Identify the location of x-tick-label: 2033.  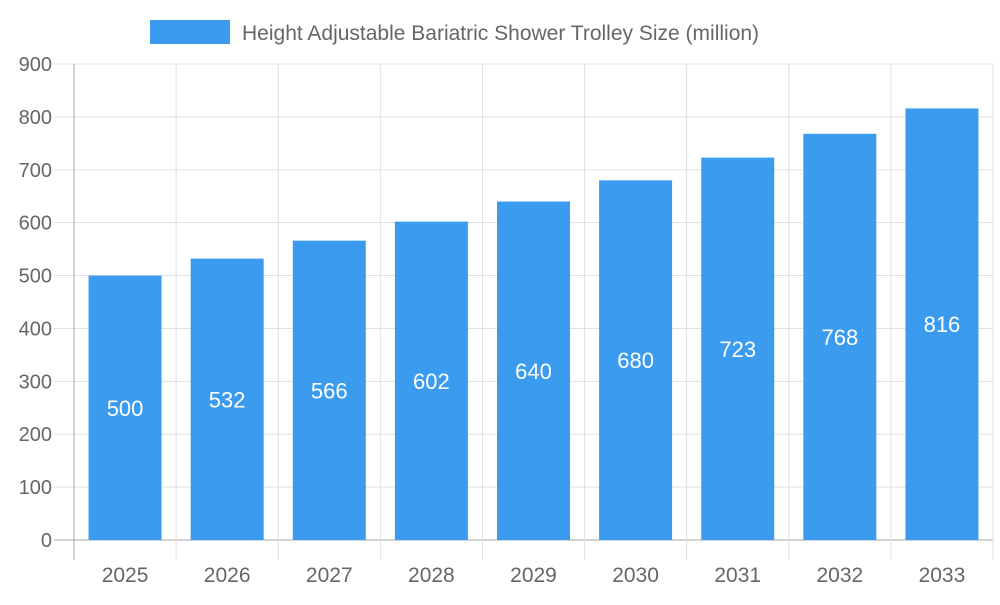
(942, 575).